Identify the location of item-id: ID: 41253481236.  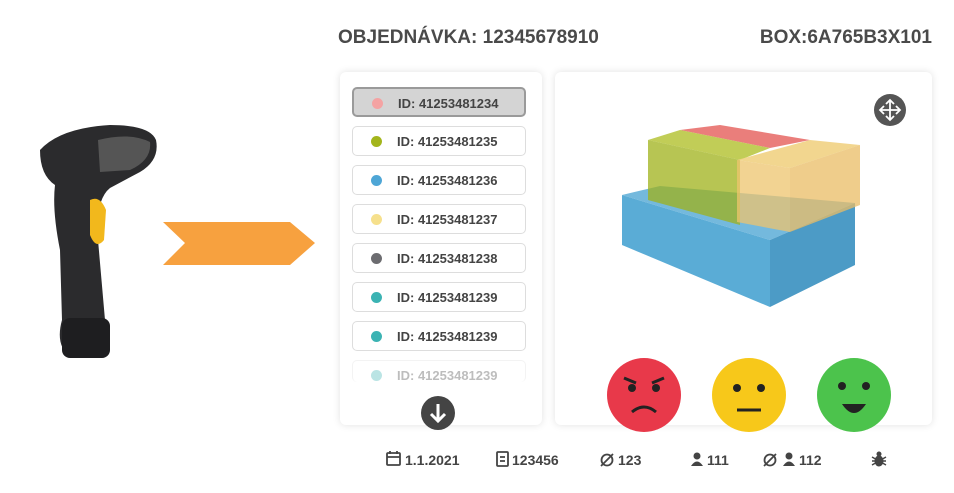
(447, 180).